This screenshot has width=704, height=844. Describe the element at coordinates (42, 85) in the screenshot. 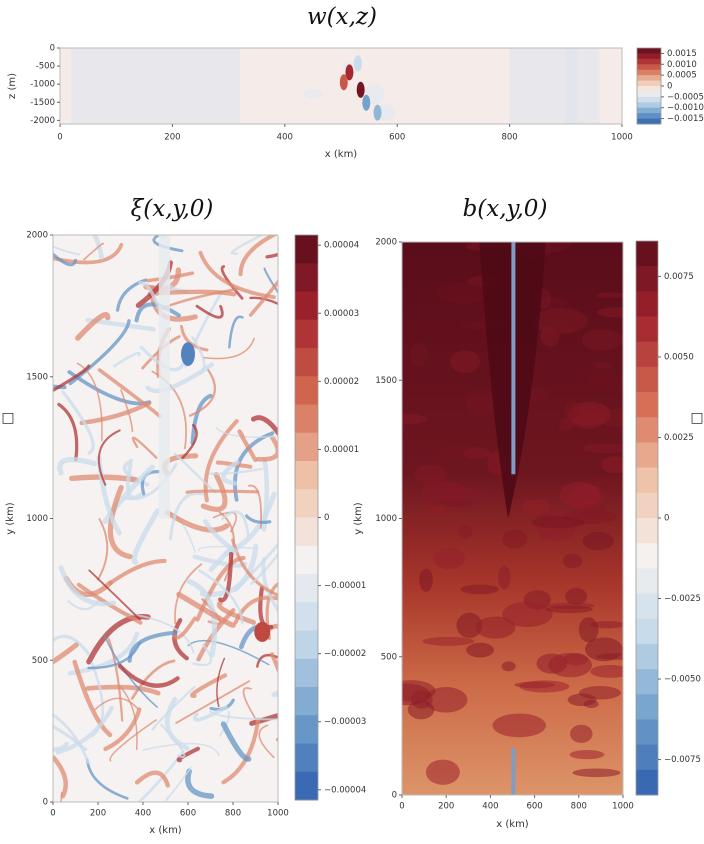

I see `y-tick-label: -1000` at that location.